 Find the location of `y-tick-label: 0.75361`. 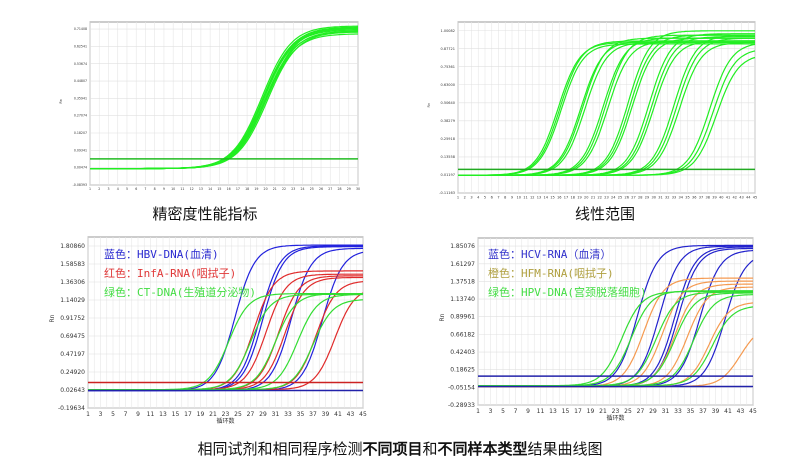

y-tick-label: 0.75361 is located at coordinates (448, 67).